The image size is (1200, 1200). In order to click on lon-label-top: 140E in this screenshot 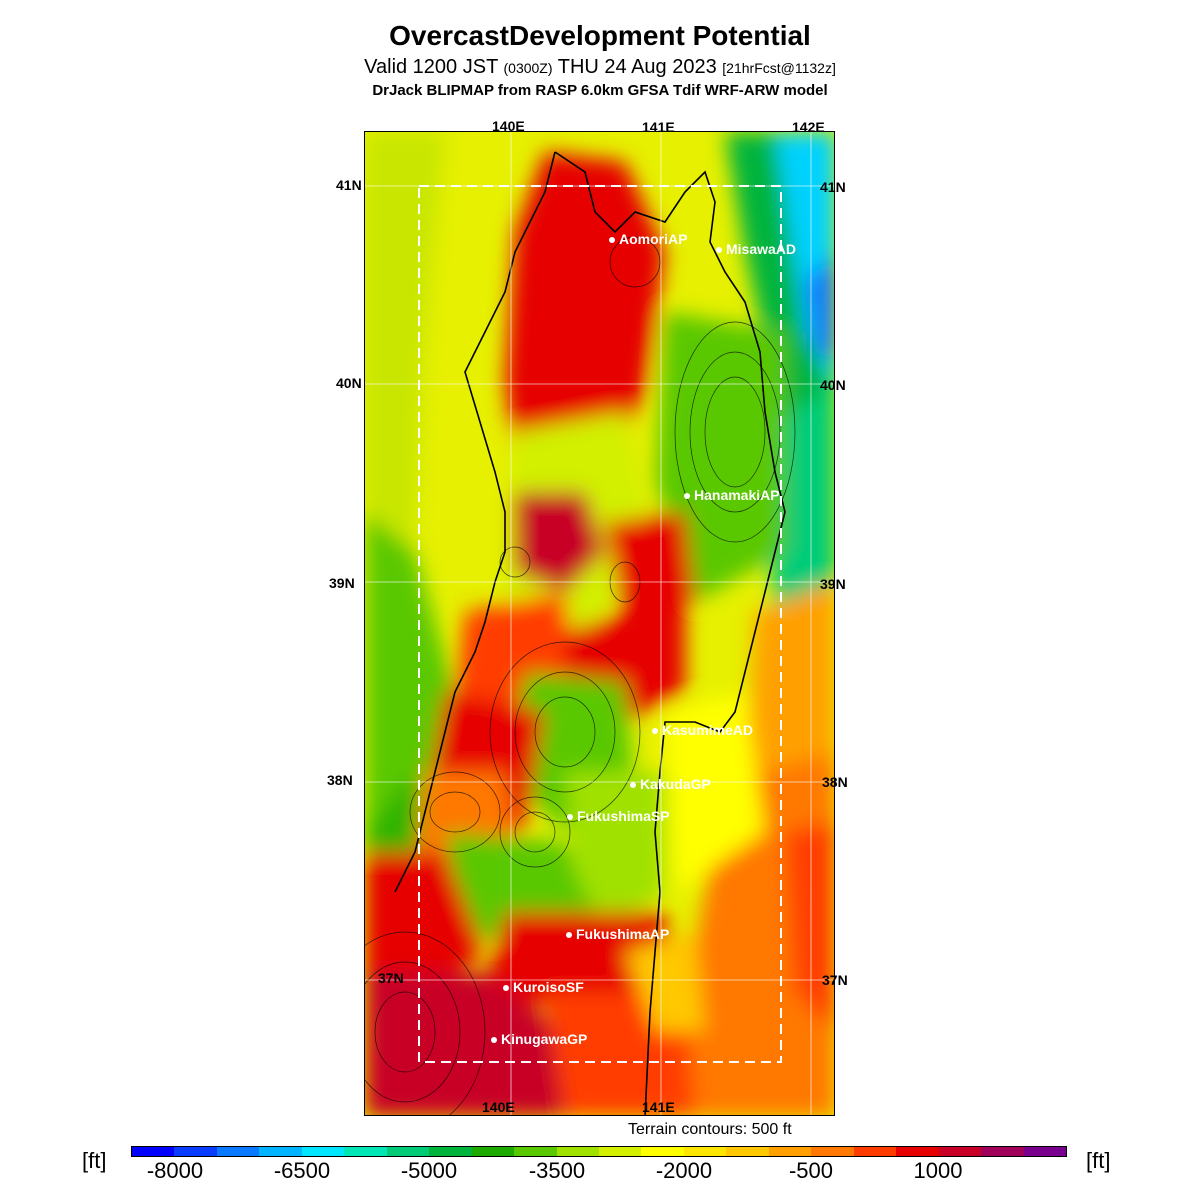, I will do `click(508, 126)`.